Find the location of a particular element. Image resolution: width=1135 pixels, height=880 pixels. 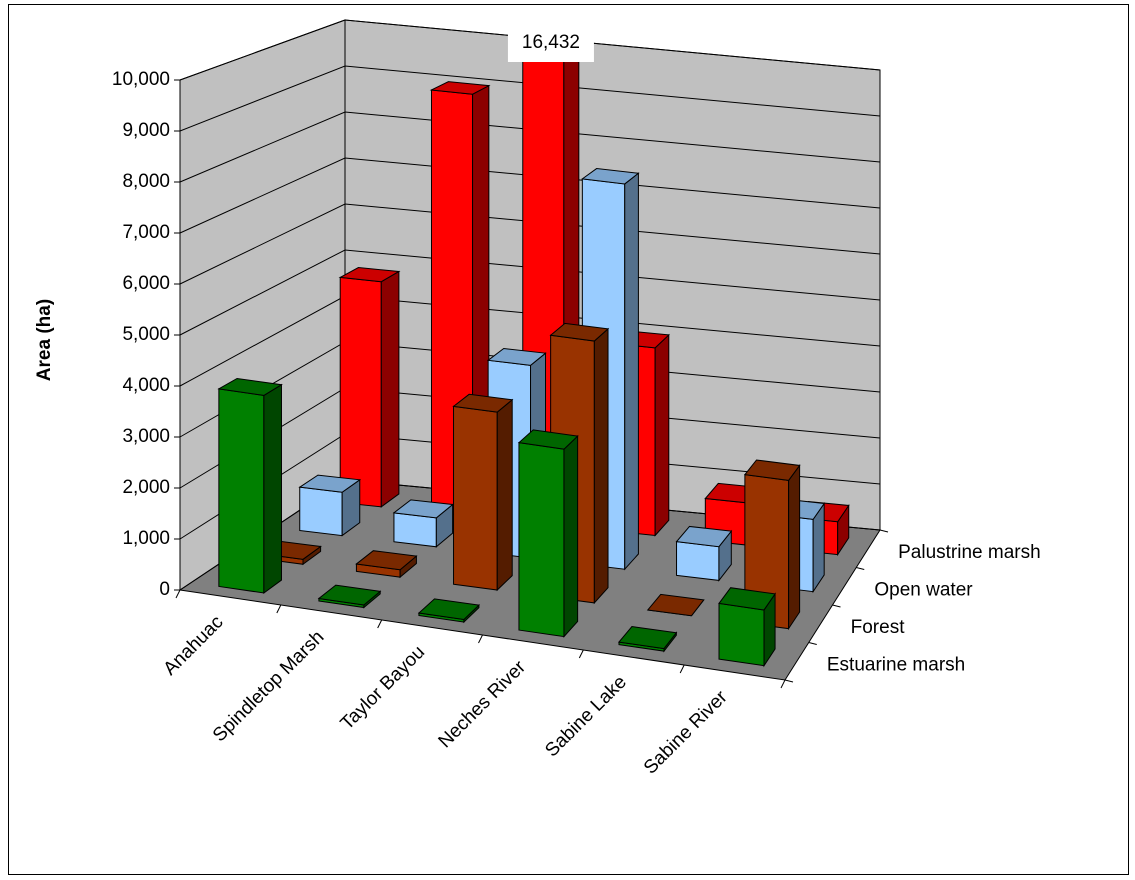

y-tick-label: 1,000 is located at coordinates (146, 538).